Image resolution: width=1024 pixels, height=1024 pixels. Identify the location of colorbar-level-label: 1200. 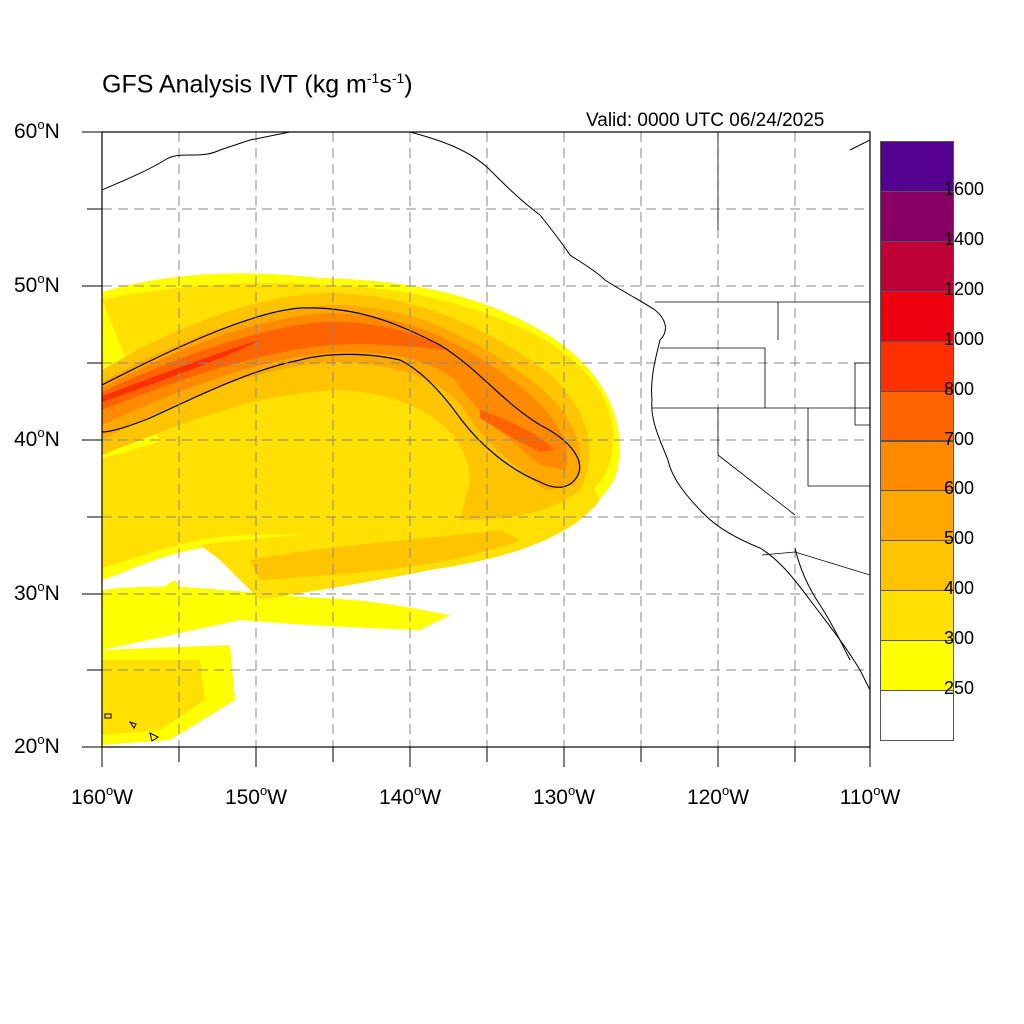
(964, 288).